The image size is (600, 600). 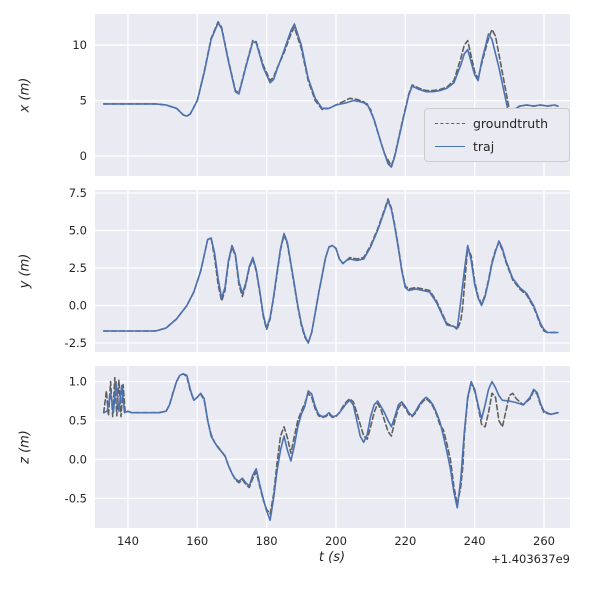 What do you see at coordinates (450, 123) in the screenshot?
I see `groundtruth-dashed-line-sample` at bounding box center [450, 123].